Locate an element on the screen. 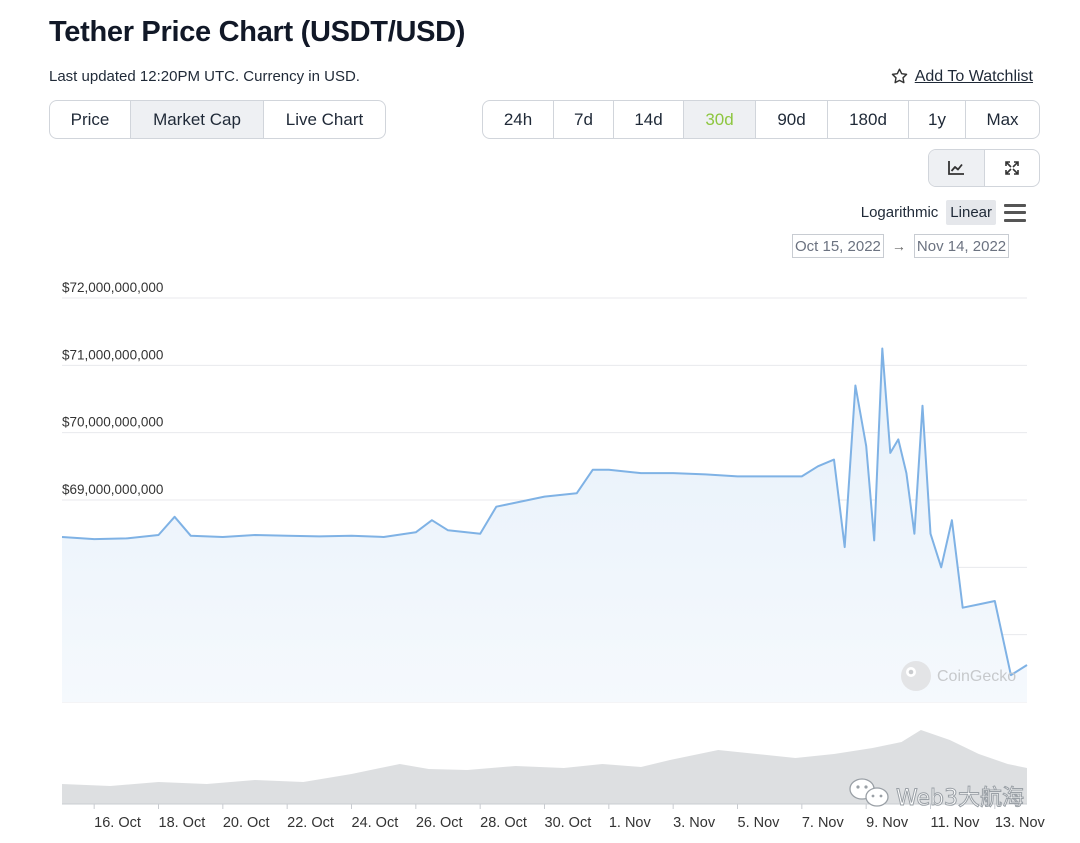 Image resolution: width=1080 pixels, height=843 pixels. x-tick-label: 9. Nov is located at coordinates (887, 823).